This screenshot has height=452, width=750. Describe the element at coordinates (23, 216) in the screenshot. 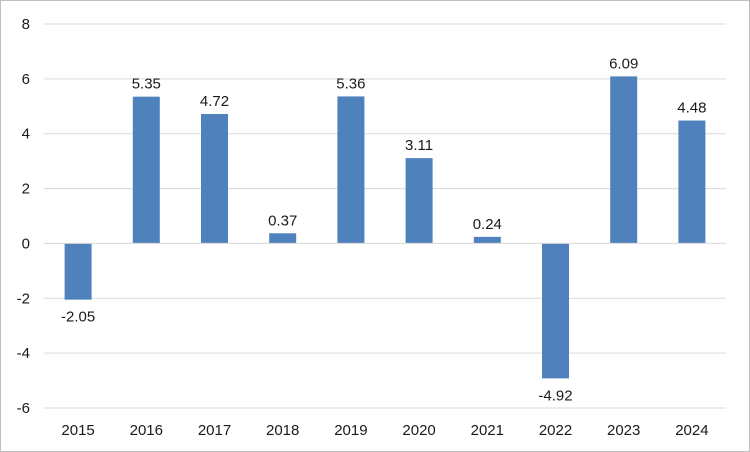

I see `y-axis-tick-labels: -6 -4 -2 0 2 4 6 8` at that location.